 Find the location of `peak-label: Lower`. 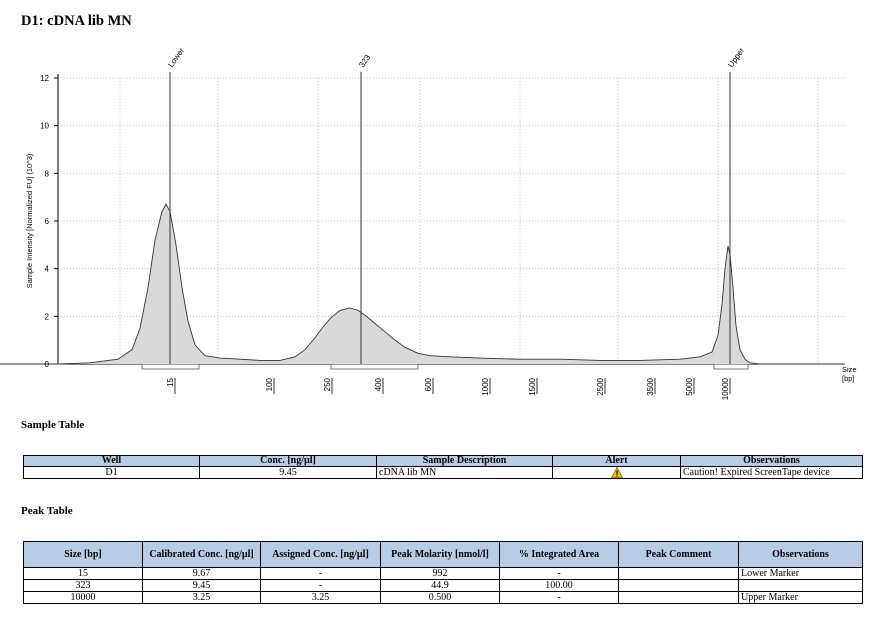

peak-label: Lower is located at coordinates (176, 57).